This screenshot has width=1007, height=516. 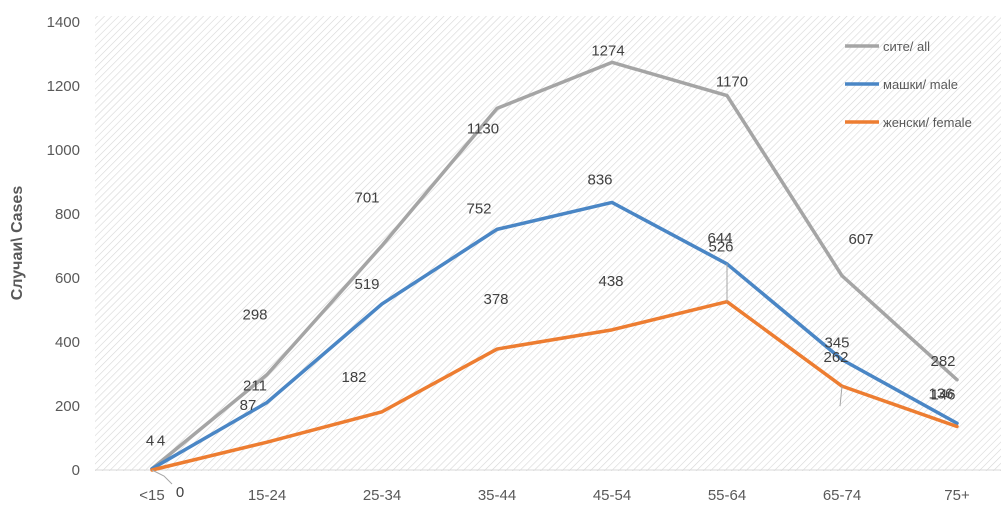 I want to click on legend-label: машки/ male, so click(x=920, y=84).